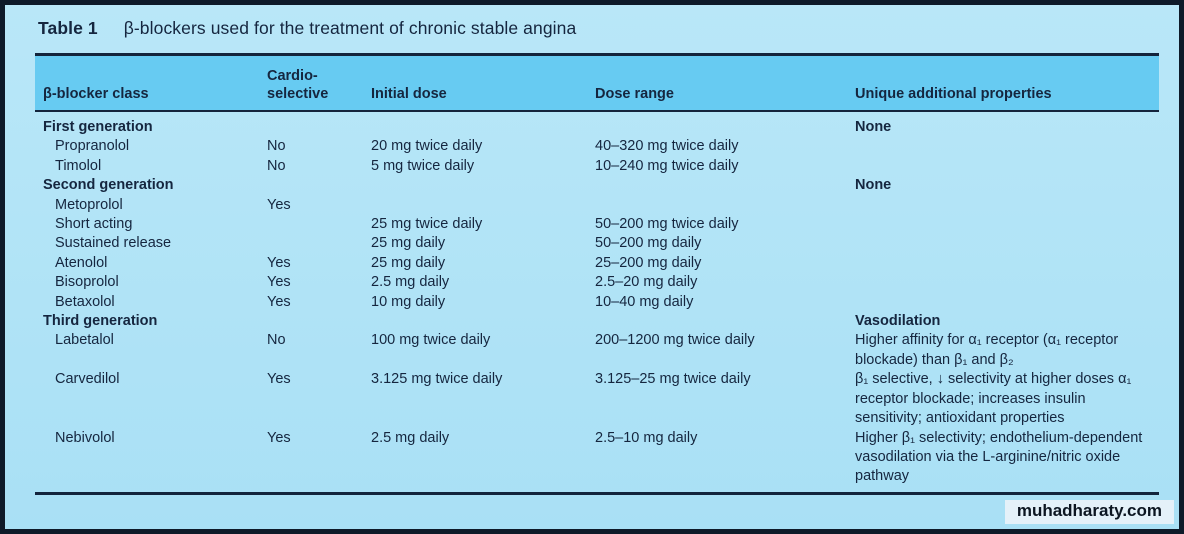 The width and height of the screenshot is (1184, 534). I want to click on table-row-atenolol: Atenolol Yes 25 mg daily 25–200 mg daily, so click(597, 263).